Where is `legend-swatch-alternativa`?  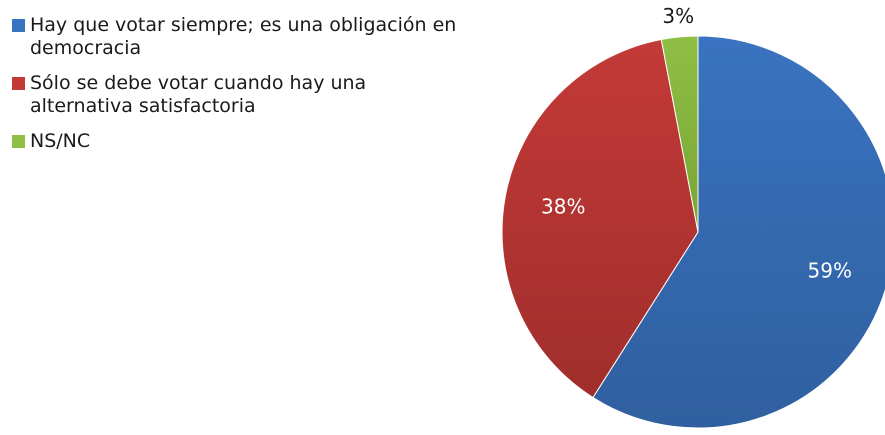 legend-swatch-alternativa is located at coordinates (18, 83).